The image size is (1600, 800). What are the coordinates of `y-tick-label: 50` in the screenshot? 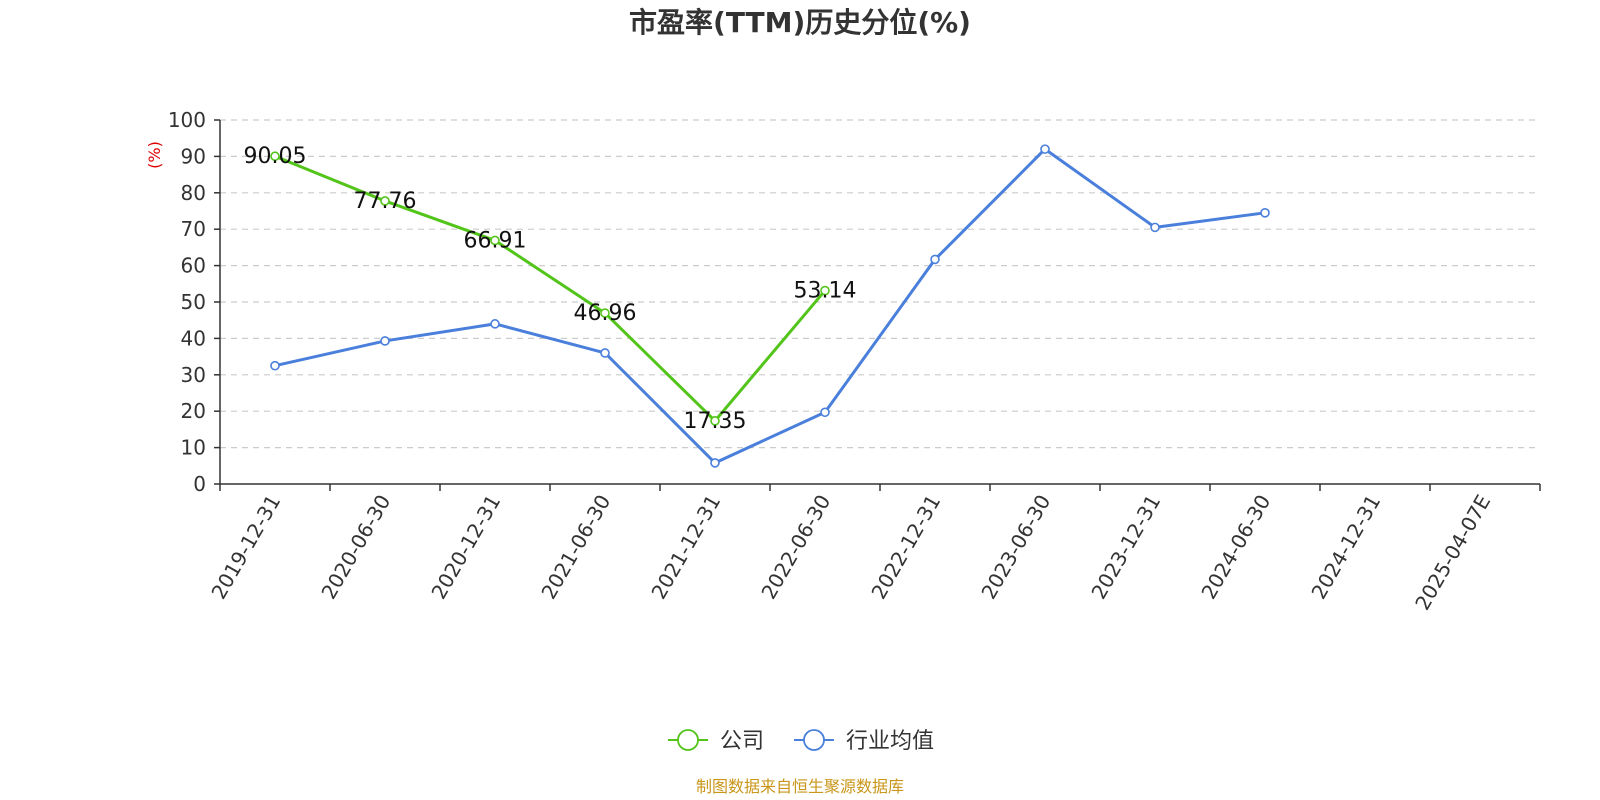 It's located at (193, 302).